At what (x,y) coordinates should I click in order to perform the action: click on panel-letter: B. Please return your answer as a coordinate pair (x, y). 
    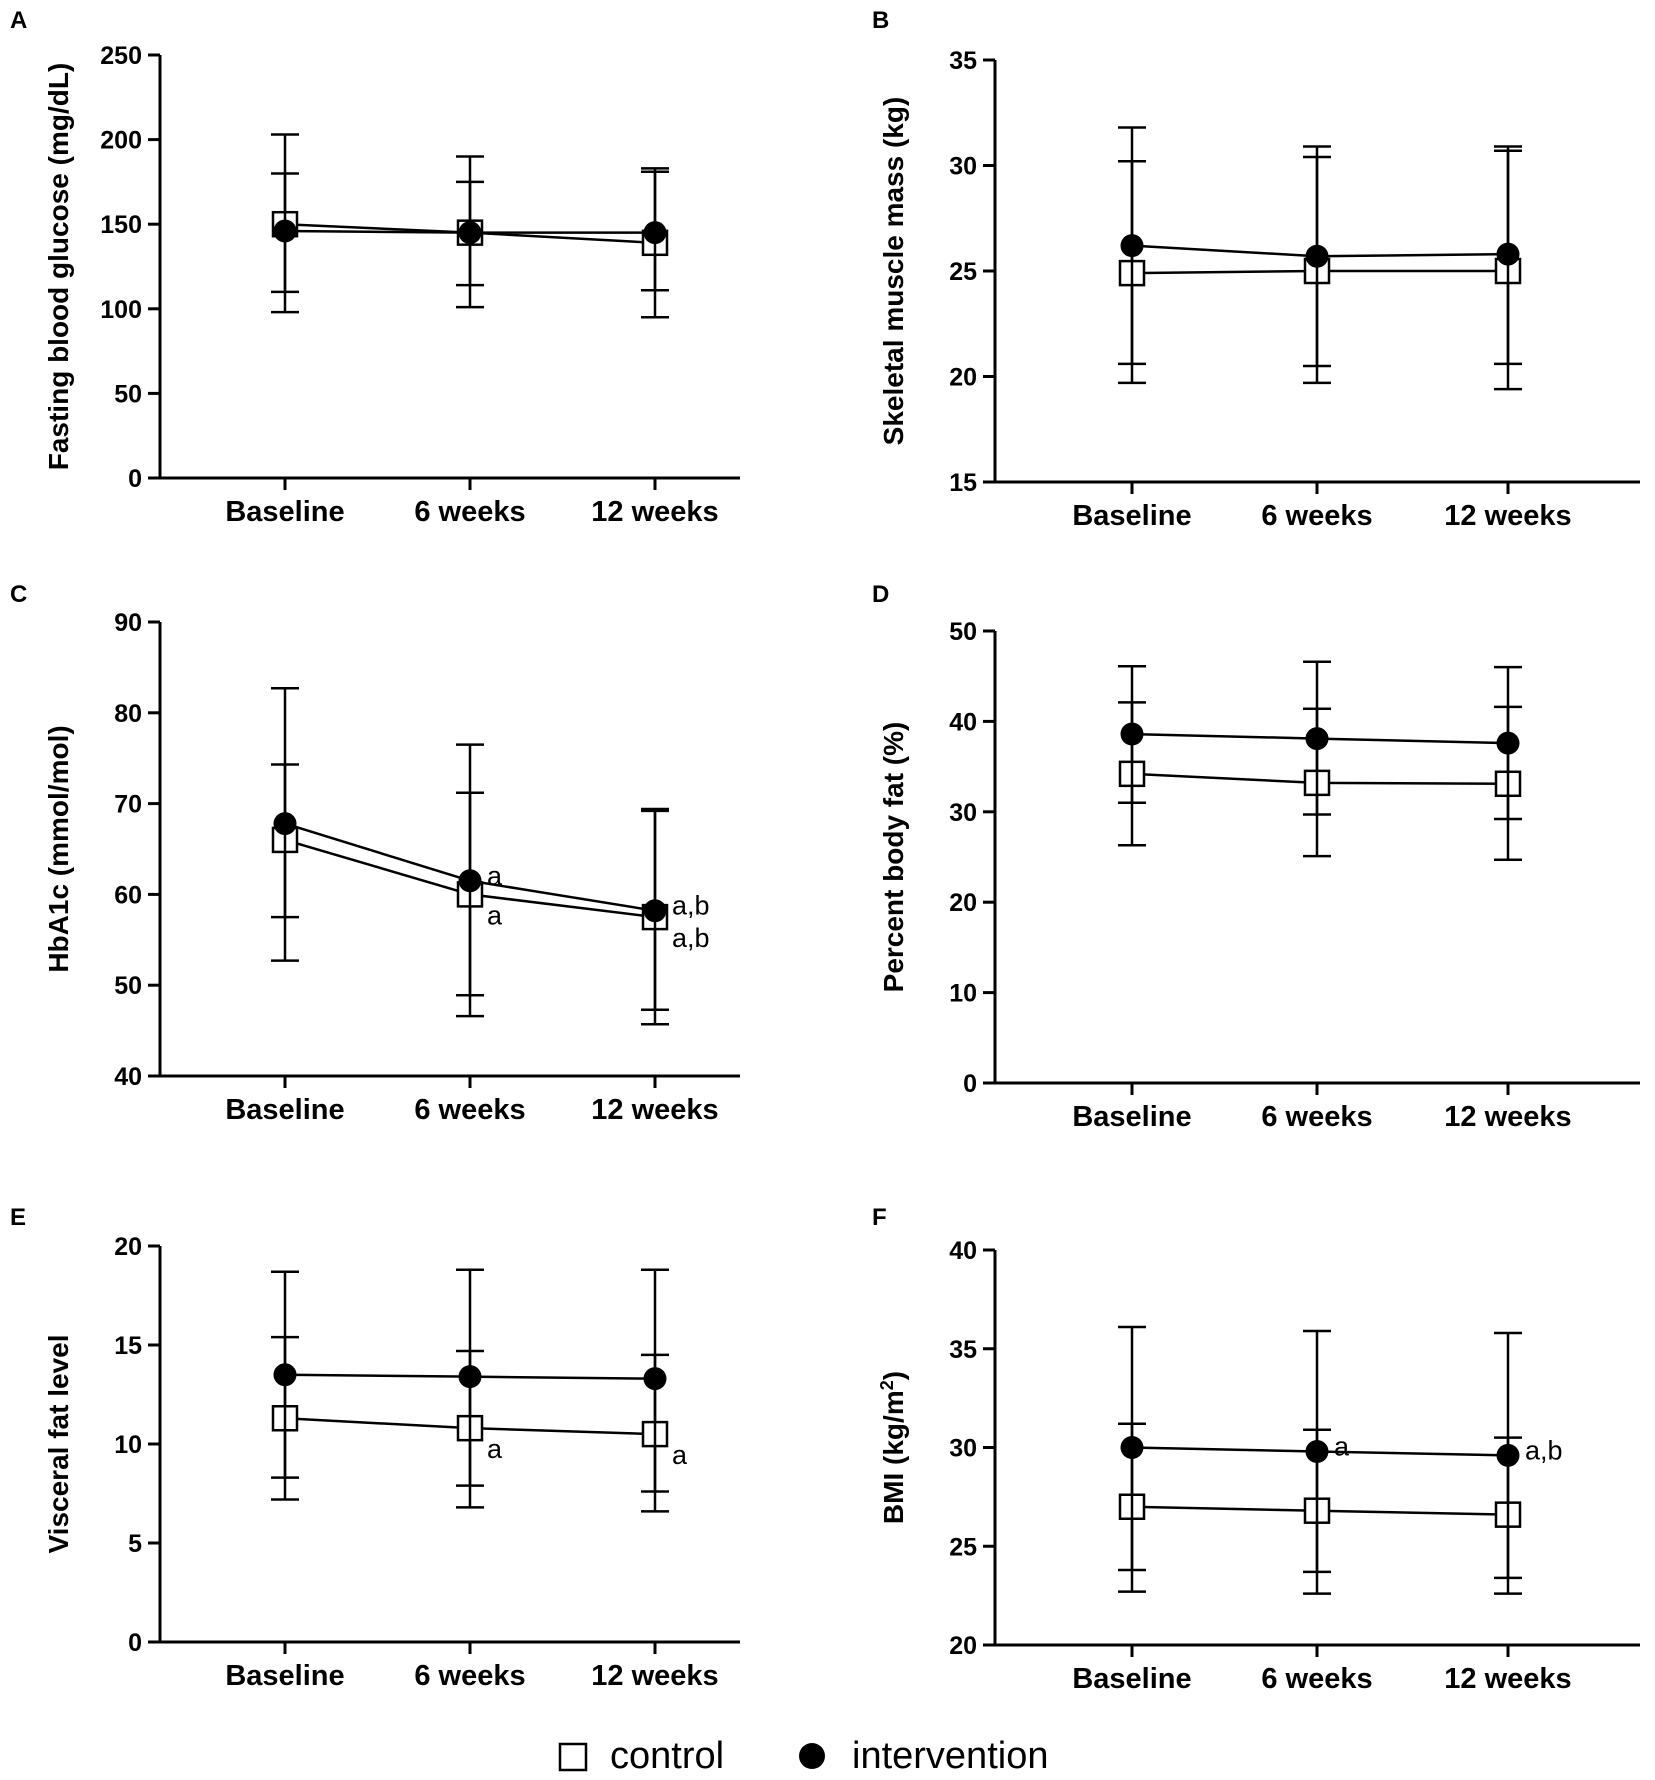
    Looking at the image, I should click on (880, 20).